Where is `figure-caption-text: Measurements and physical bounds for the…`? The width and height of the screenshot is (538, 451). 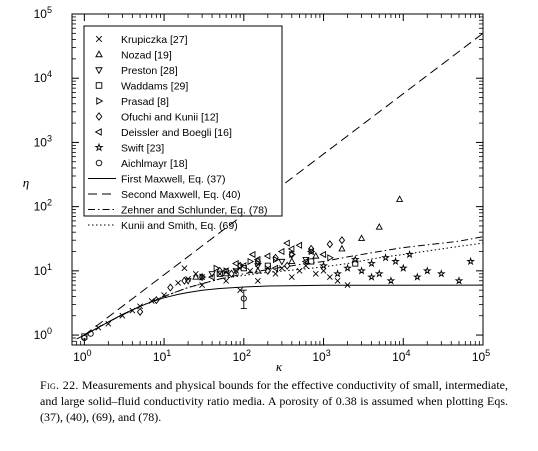
figure-caption-text: Measurements and physical bounds for the… is located at coordinates (274, 401).